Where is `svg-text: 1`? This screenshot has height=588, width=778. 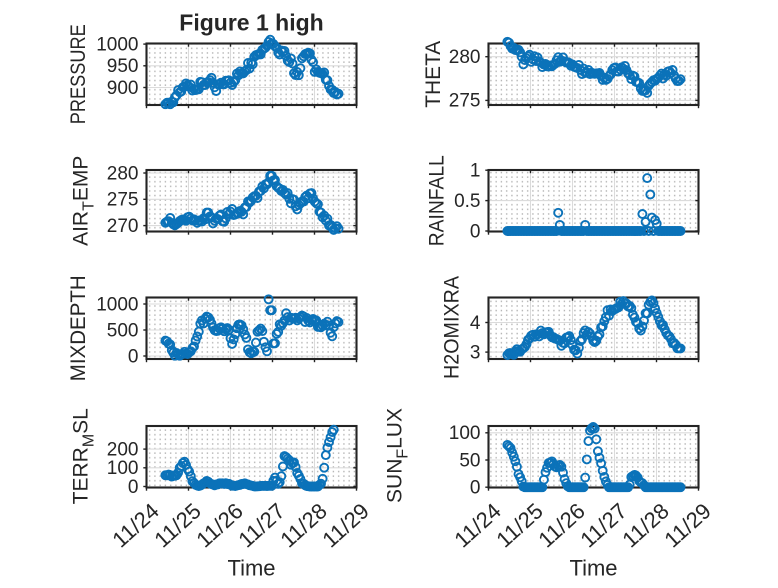 svg-text: 1 is located at coordinates (475, 171).